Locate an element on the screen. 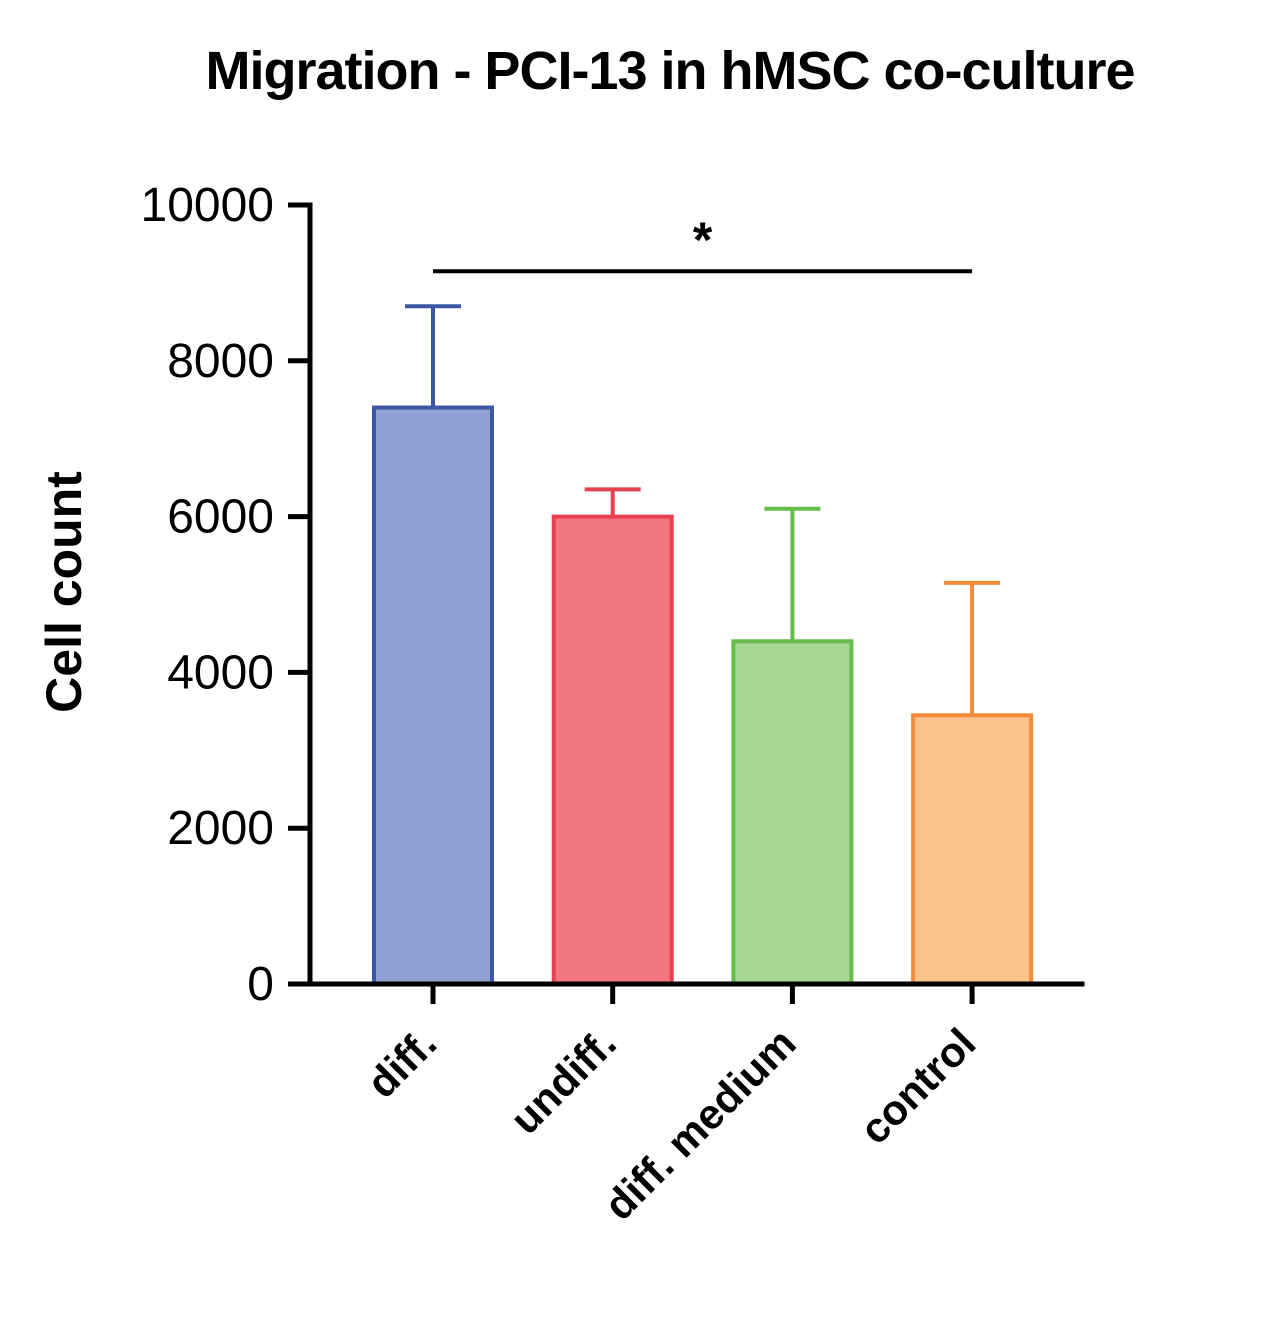 This screenshot has height=1328, width=1286. y-tick-label: 8000 is located at coordinates (220, 361).